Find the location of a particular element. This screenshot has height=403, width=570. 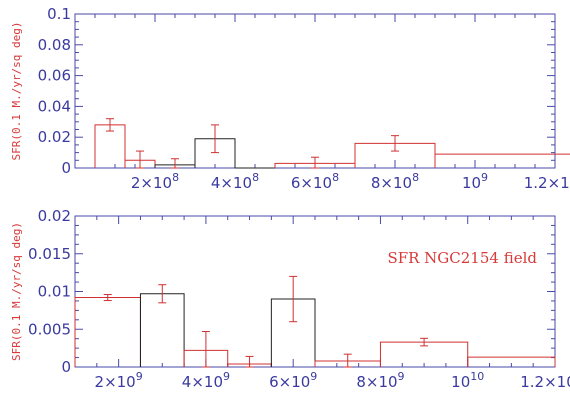

y-tick-label: 0.005 is located at coordinates (49, 329).